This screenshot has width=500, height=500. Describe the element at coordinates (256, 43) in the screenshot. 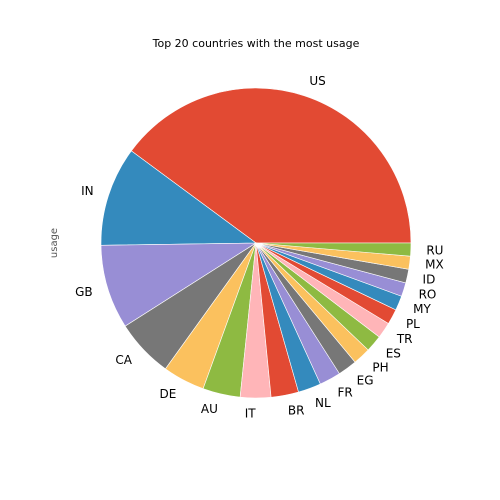

I see `chart-title: Top 20 countries with the most usage` at that location.